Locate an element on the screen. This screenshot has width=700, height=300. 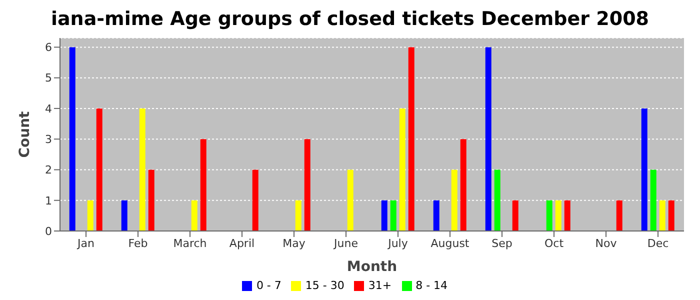
x-tick-label: Dec is located at coordinates (658, 243).